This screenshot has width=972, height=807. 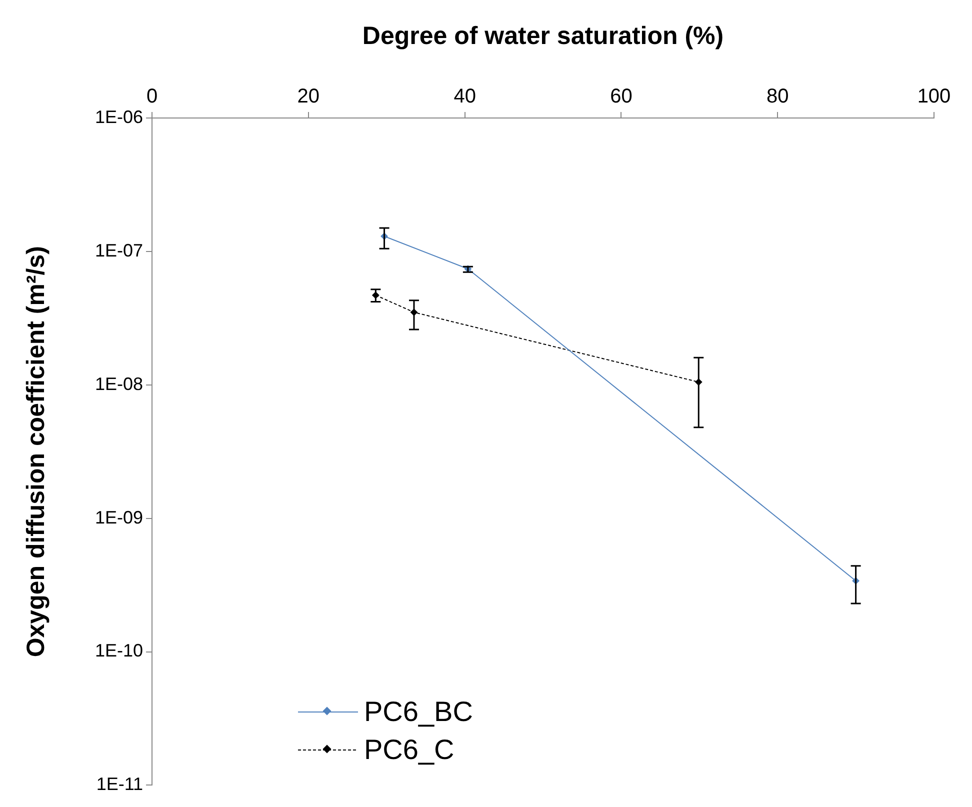 I want to click on x-tick-label: 0, so click(x=152, y=97).